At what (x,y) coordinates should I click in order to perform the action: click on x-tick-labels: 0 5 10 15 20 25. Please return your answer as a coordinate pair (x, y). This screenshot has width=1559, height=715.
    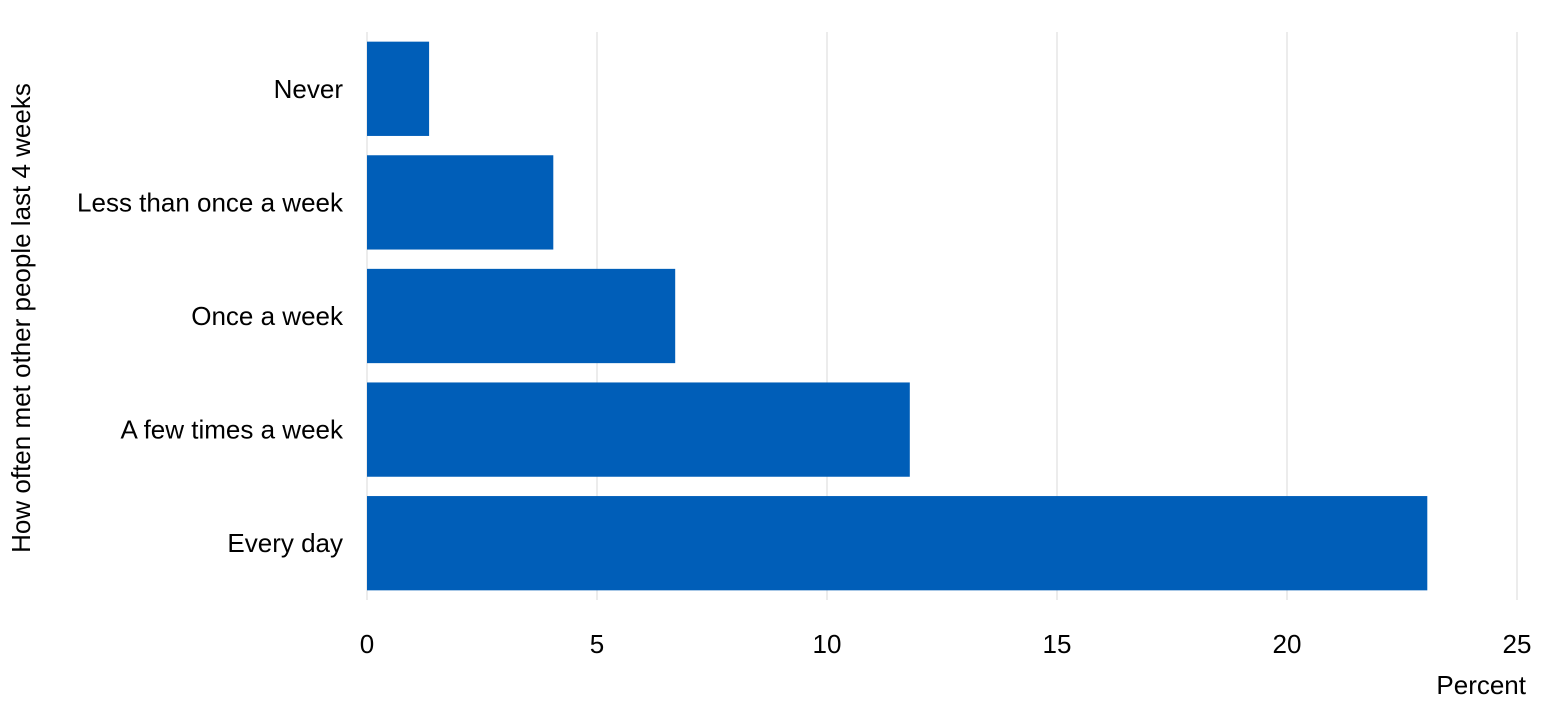
    Looking at the image, I should click on (946, 644).